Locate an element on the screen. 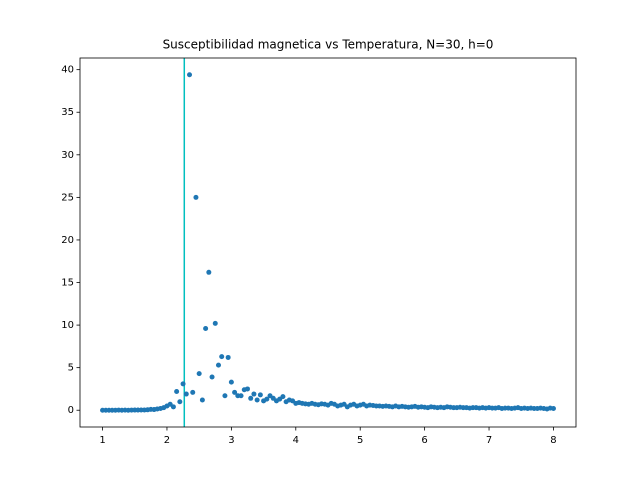 Image resolution: width=640 pixels, height=484 pixels. x-tick-label: 6 is located at coordinates (424, 440).